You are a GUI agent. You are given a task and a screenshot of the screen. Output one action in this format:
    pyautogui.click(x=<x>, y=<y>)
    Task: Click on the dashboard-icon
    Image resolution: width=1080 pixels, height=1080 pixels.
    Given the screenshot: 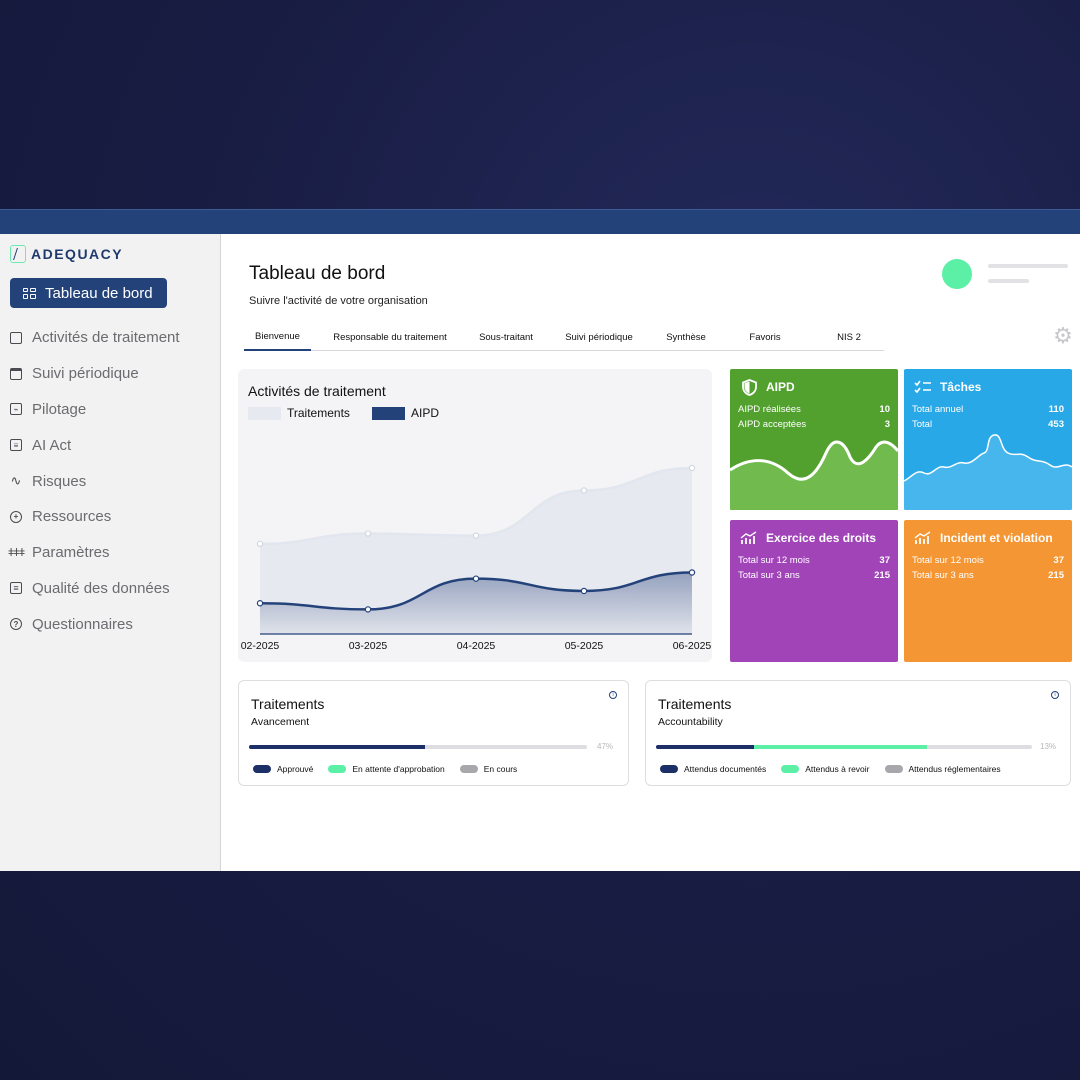 What is the action you would take?
    pyautogui.click(x=29, y=293)
    